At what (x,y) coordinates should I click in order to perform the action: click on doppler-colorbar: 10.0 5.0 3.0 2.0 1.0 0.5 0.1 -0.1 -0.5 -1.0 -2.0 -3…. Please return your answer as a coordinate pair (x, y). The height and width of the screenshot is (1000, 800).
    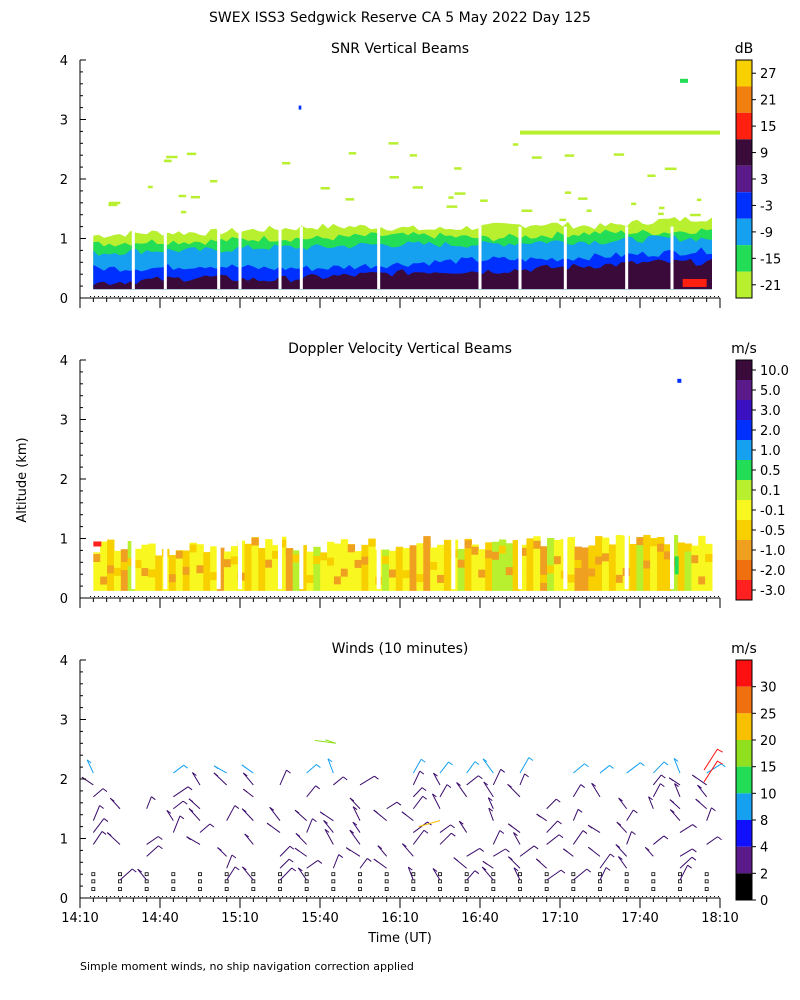
    Looking at the image, I should click on (762, 480).